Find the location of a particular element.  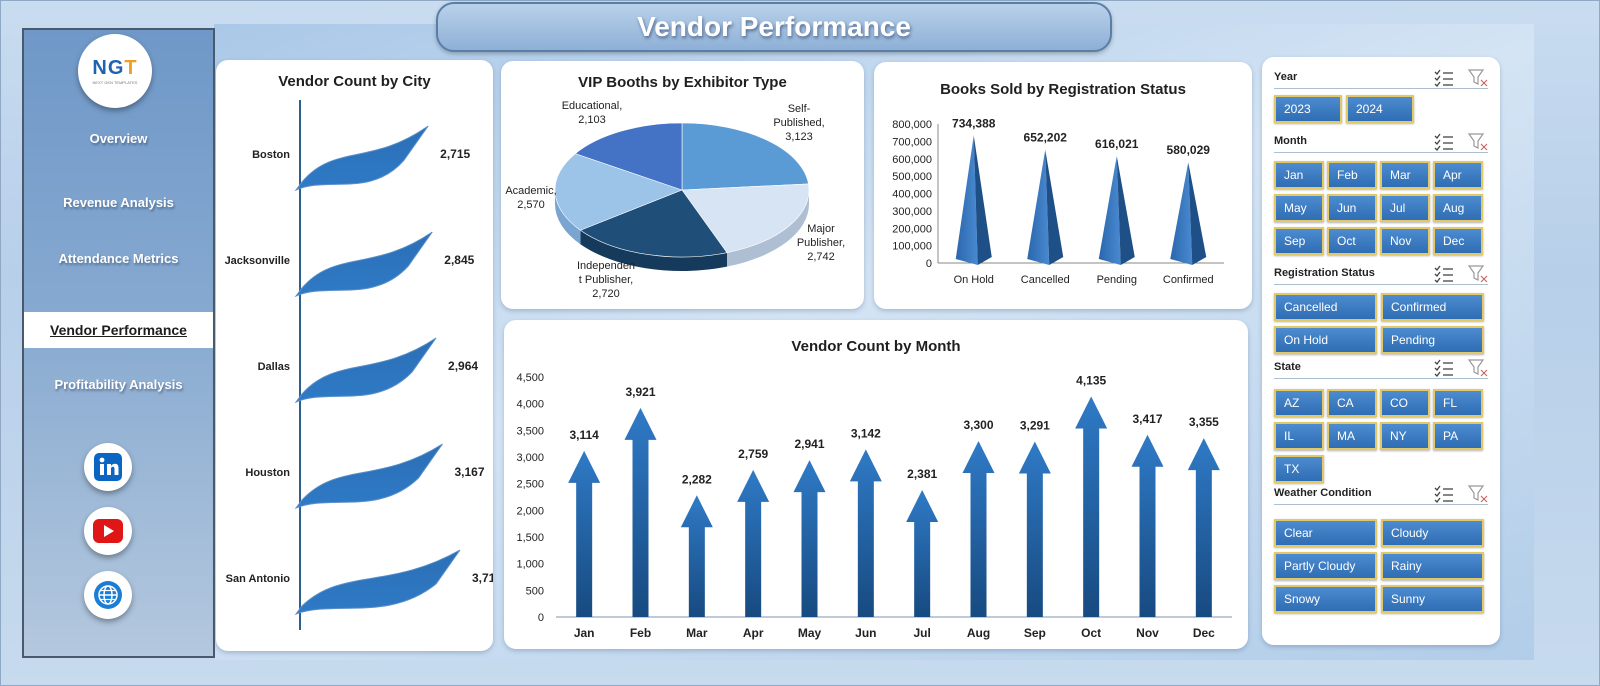

weather-slicer-button-snowy: Snowy is located at coordinates (1325, 599).